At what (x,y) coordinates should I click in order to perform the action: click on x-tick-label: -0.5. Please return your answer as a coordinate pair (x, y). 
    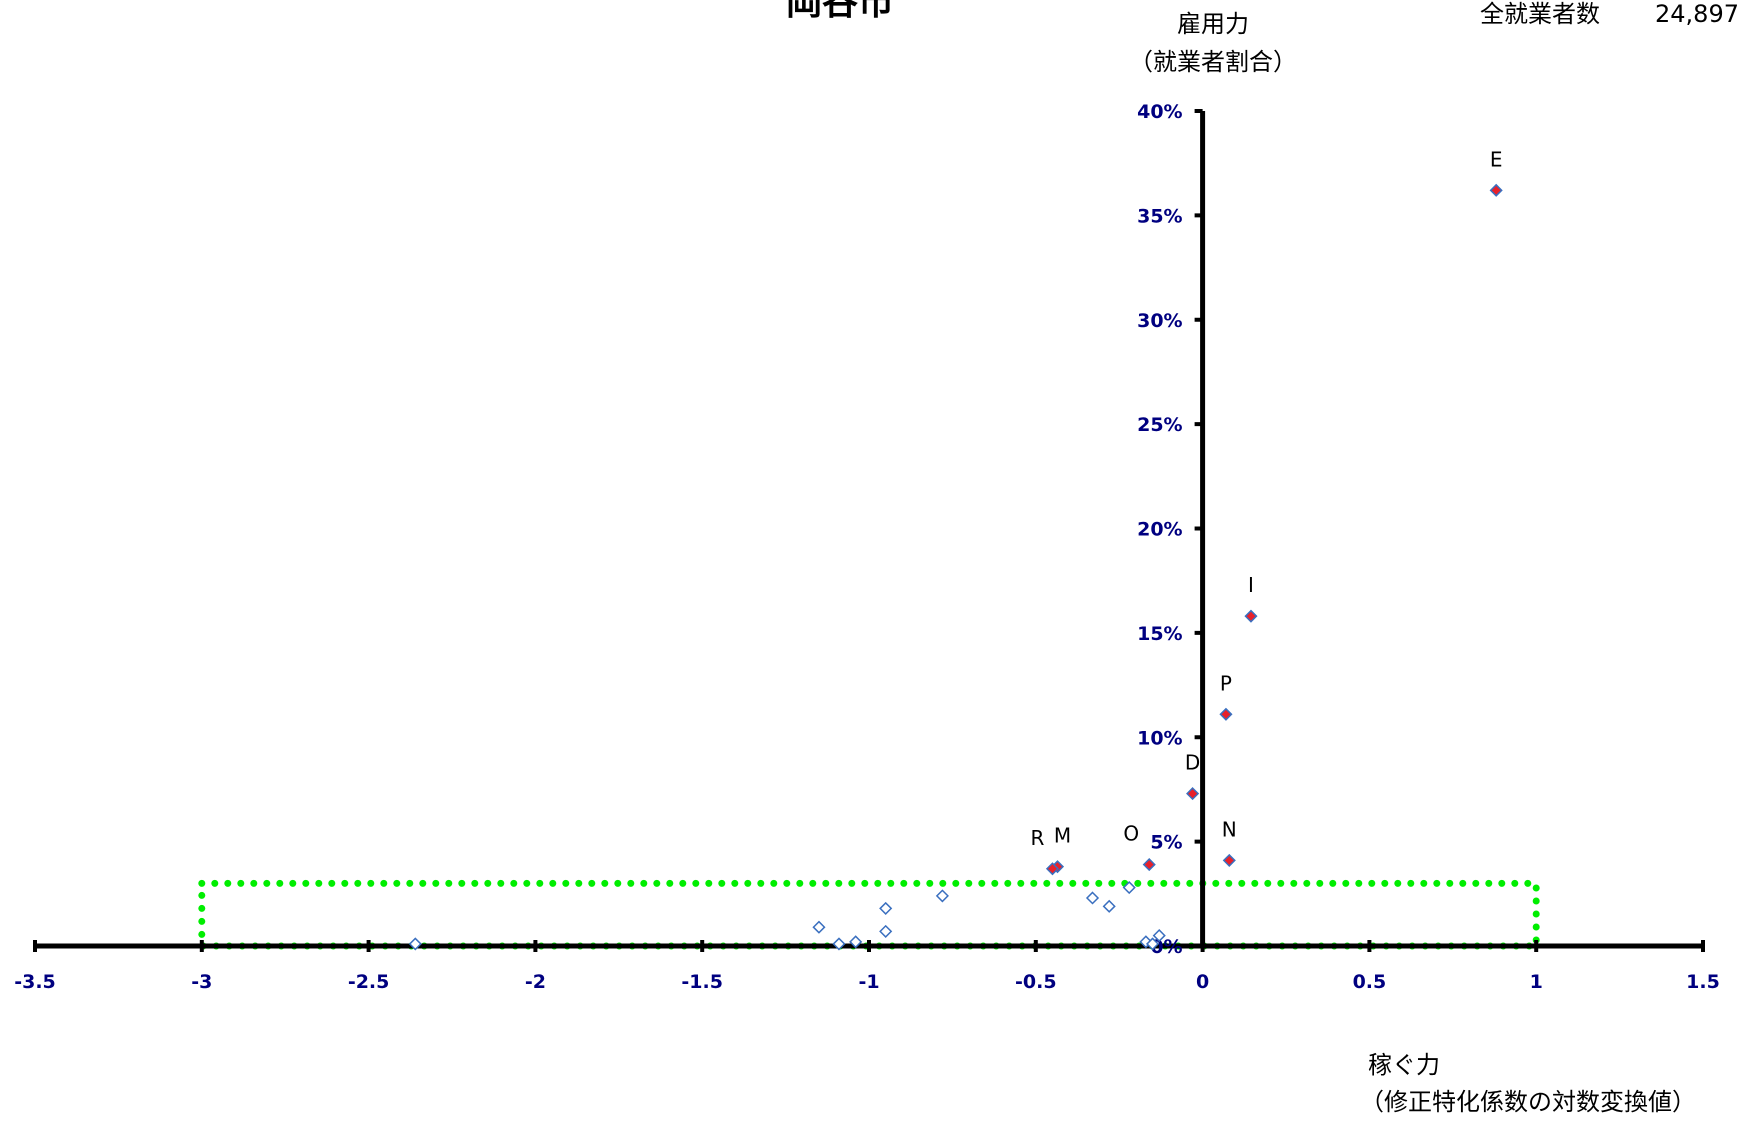
    Looking at the image, I should click on (1036, 982).